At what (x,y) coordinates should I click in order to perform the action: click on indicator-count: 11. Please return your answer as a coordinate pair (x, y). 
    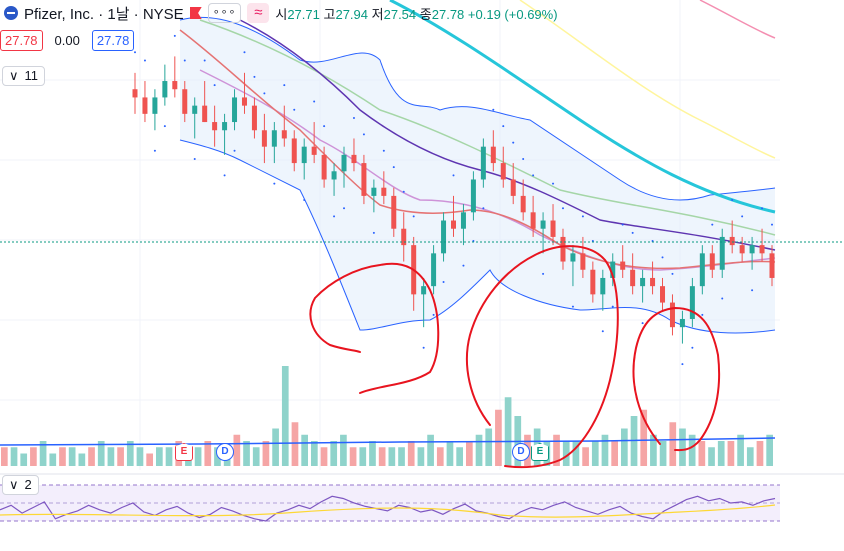
    Looking at the image, I should click on (31, 75).